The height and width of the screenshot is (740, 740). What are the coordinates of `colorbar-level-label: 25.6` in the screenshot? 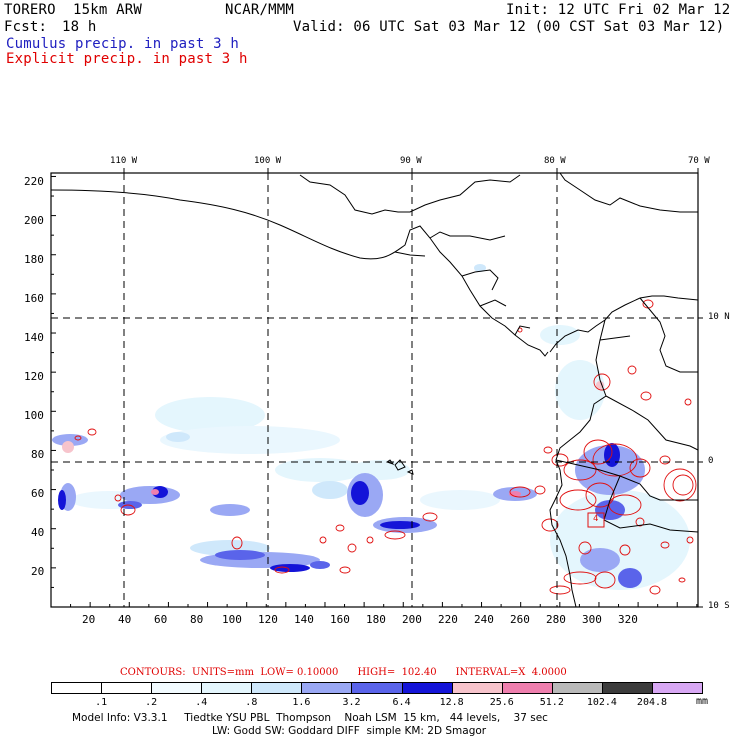 It's located at (501, 702).